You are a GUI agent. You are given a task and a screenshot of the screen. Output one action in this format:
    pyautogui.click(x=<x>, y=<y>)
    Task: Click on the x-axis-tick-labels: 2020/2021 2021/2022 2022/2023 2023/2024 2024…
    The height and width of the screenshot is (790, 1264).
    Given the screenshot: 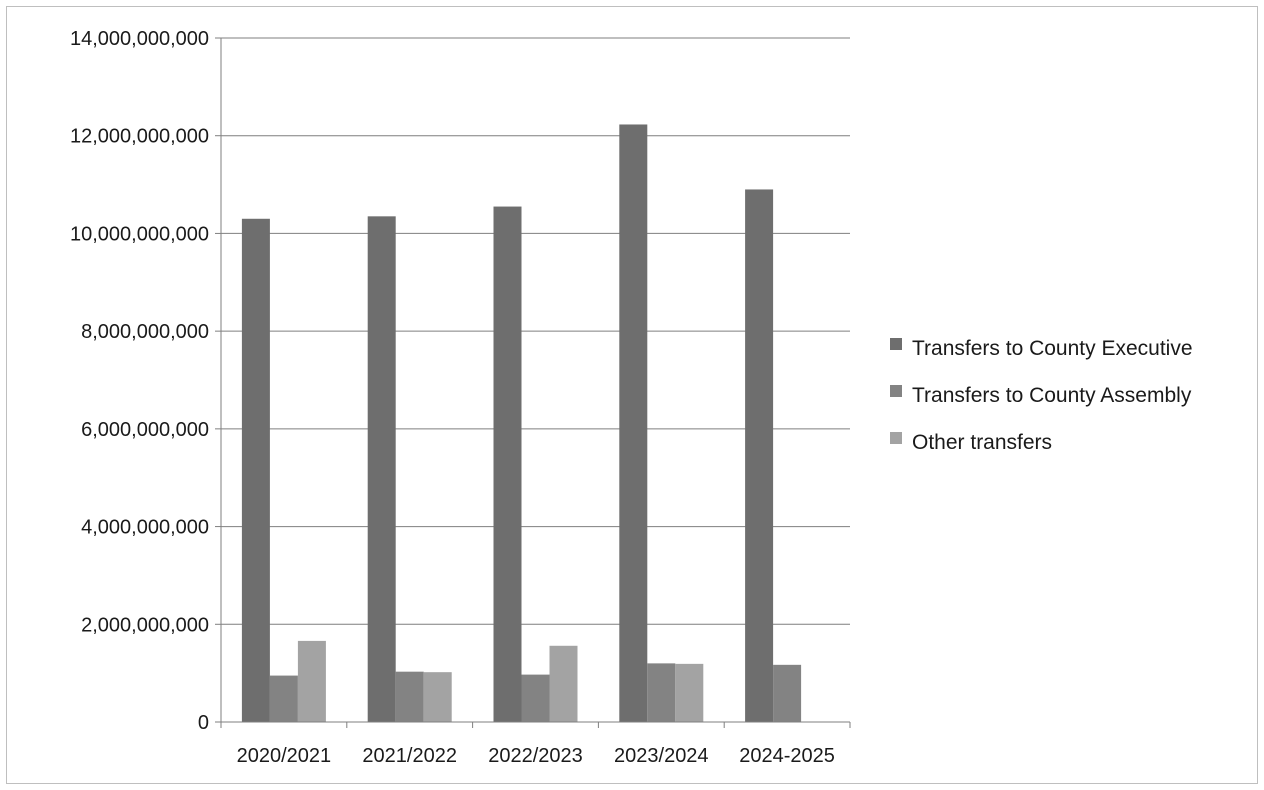 What is the action you would take?
    pyautogui.click(x=536, y=756)
    